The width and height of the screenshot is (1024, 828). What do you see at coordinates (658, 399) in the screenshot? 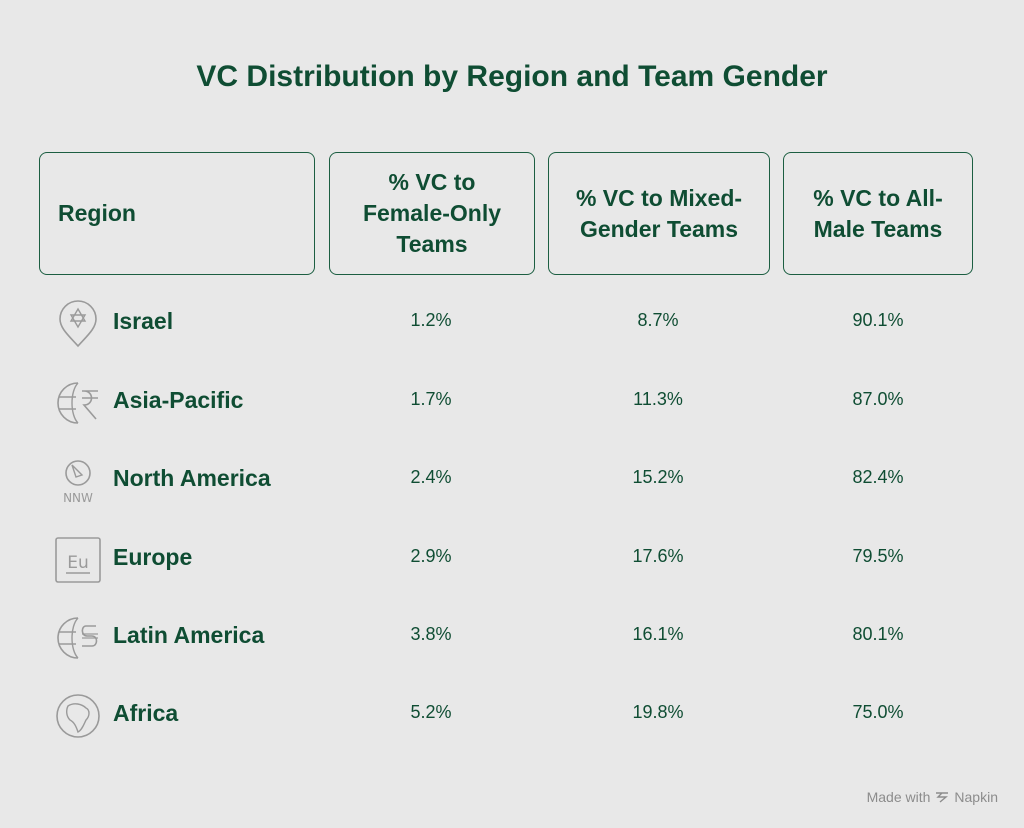
I see `mixed-gender-value: 11.3%` at bounding box center [658, 399].